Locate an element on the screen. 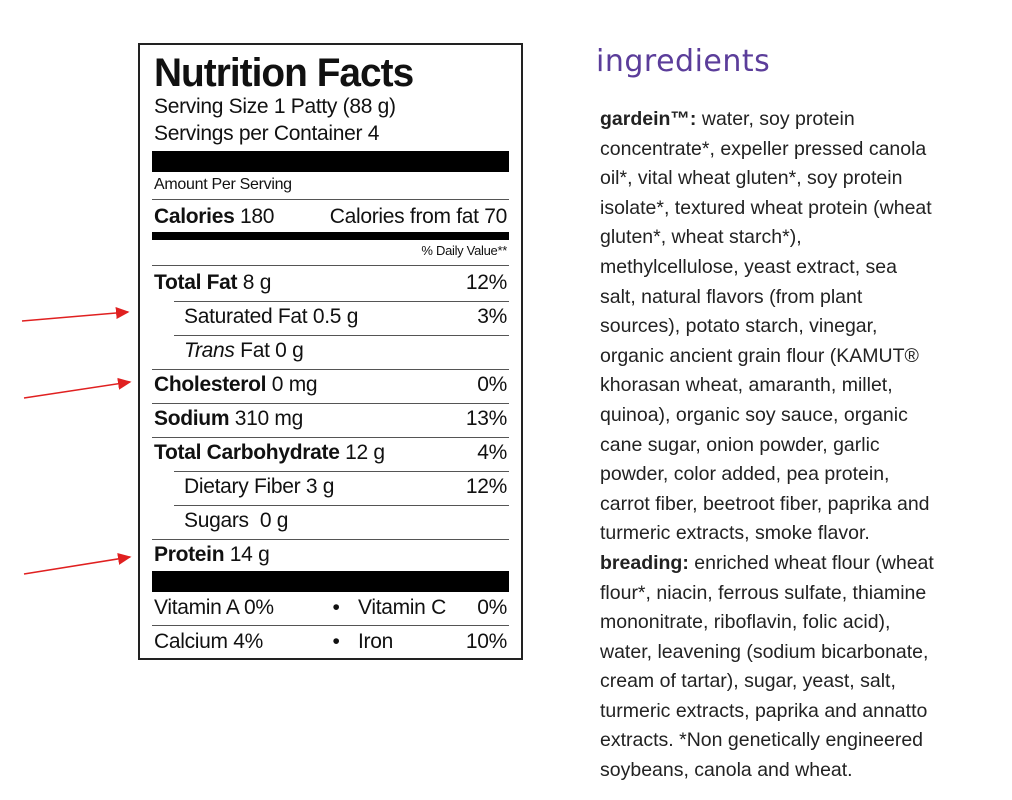 This screenshot has width=1012, height=800. nutrient-name: Fat is located at coordinates (255, 350).